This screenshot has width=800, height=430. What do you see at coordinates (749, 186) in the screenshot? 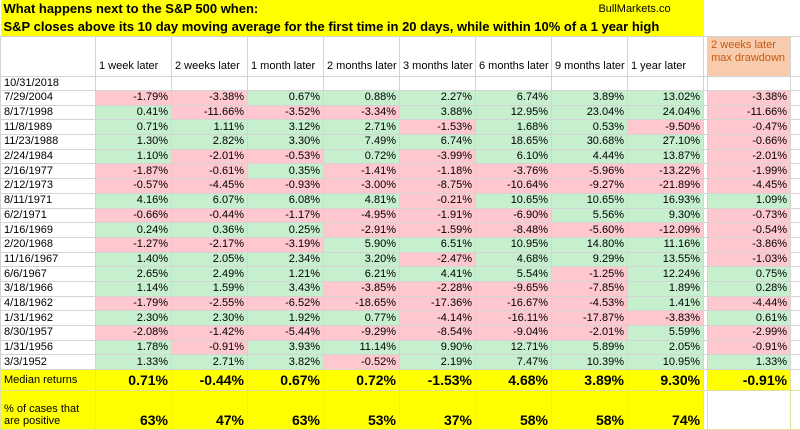
I see `drawdown-cell: -4.45%` at bounding box center [749, 186].